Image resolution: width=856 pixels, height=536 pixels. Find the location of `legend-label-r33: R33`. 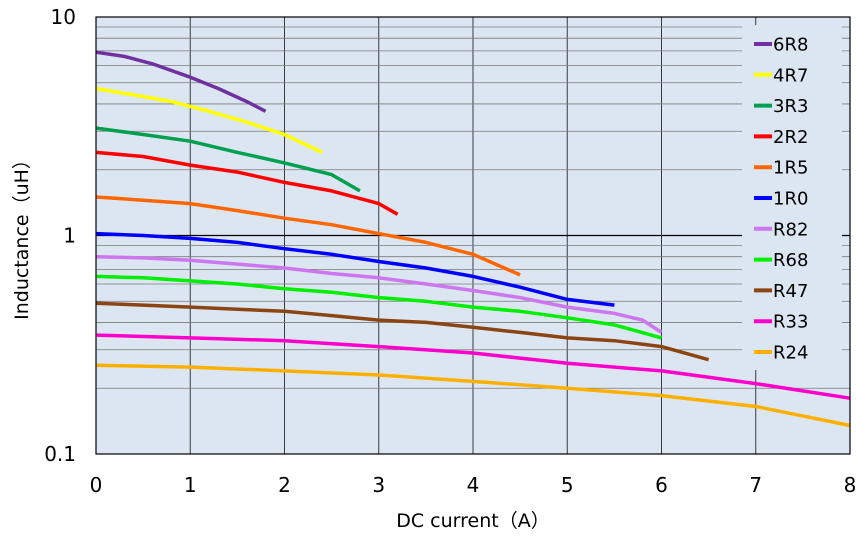

legend-label-r33: R33 is located at coordinates (790, 322).